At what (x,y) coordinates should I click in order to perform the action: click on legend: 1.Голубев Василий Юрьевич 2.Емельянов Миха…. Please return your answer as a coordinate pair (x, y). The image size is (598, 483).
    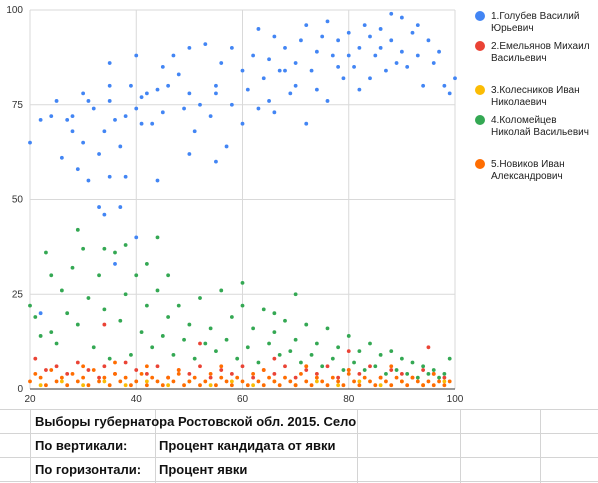
    Looking at the image, I should click on (532, 96).